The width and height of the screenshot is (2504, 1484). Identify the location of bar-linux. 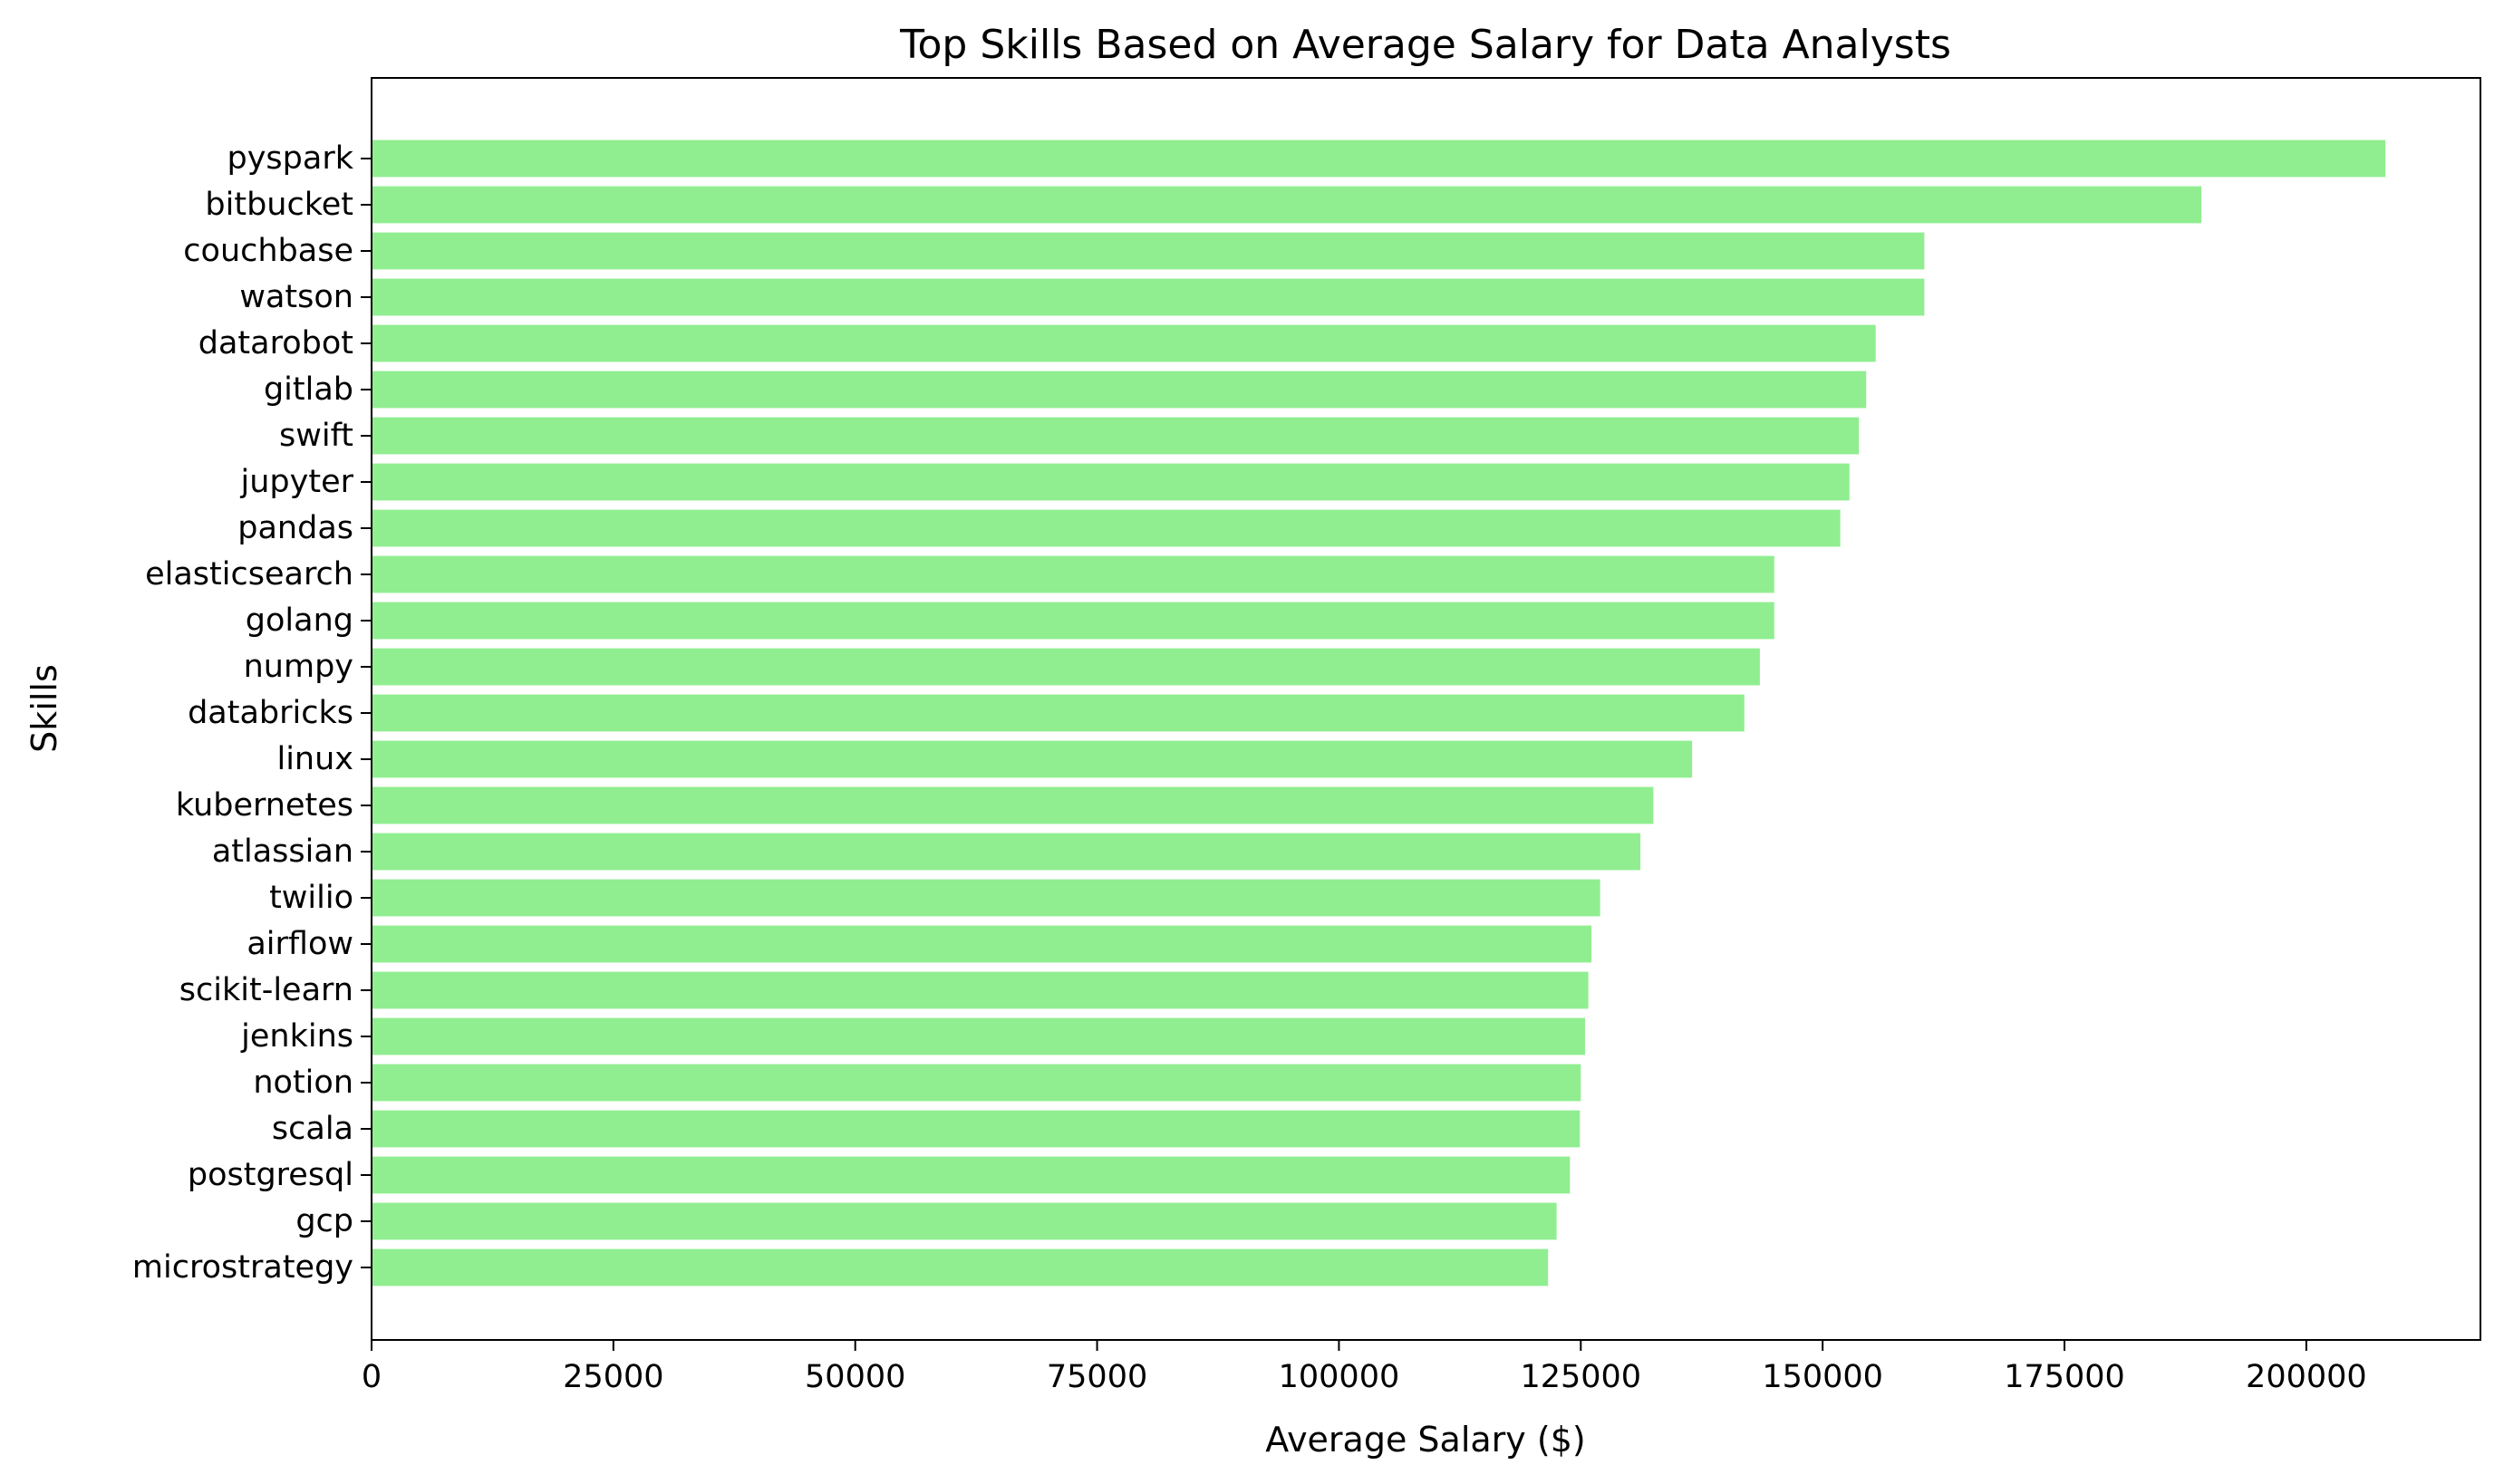
(1032, 759).